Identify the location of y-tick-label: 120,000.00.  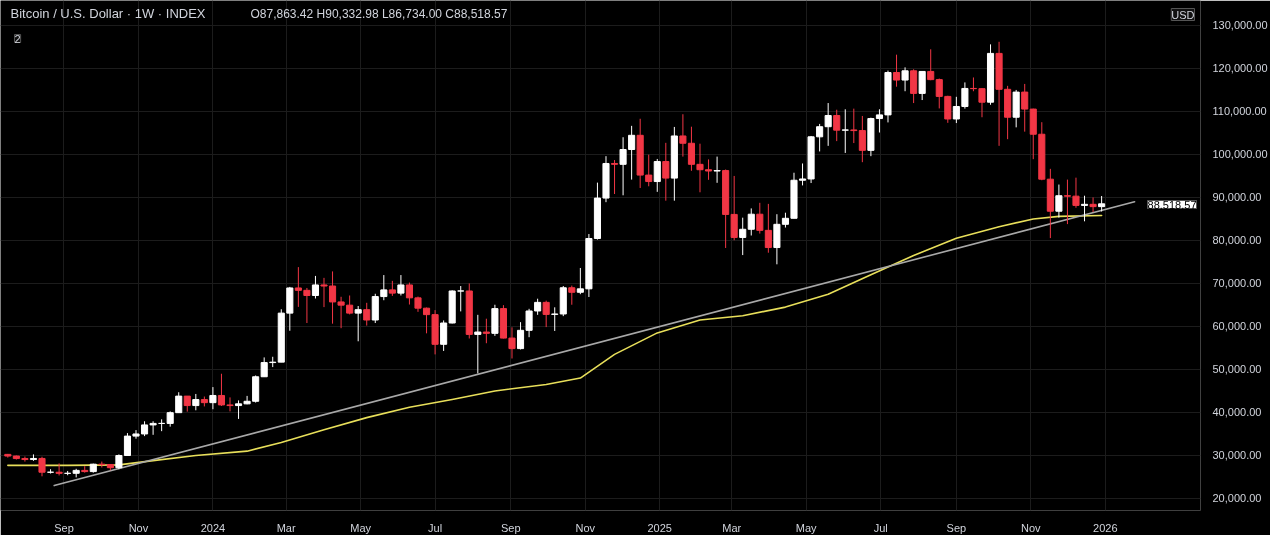
(1240, 68).